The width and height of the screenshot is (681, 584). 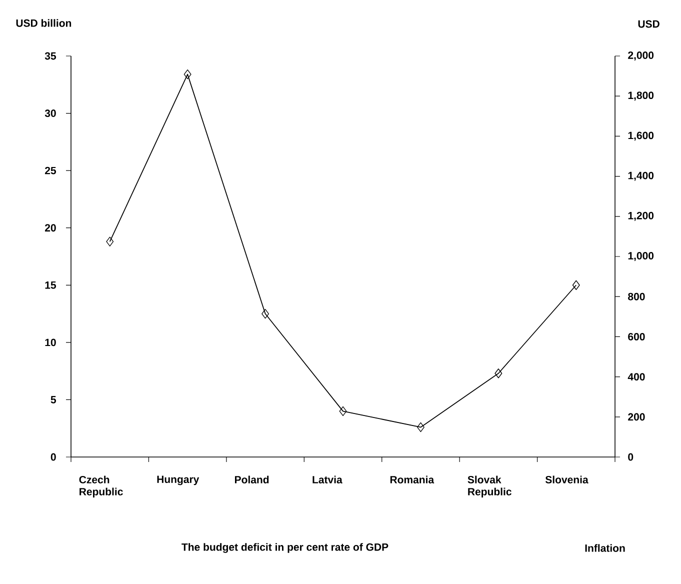 I want to click on y2-tick-label: 600, so click(x=636, y=336).